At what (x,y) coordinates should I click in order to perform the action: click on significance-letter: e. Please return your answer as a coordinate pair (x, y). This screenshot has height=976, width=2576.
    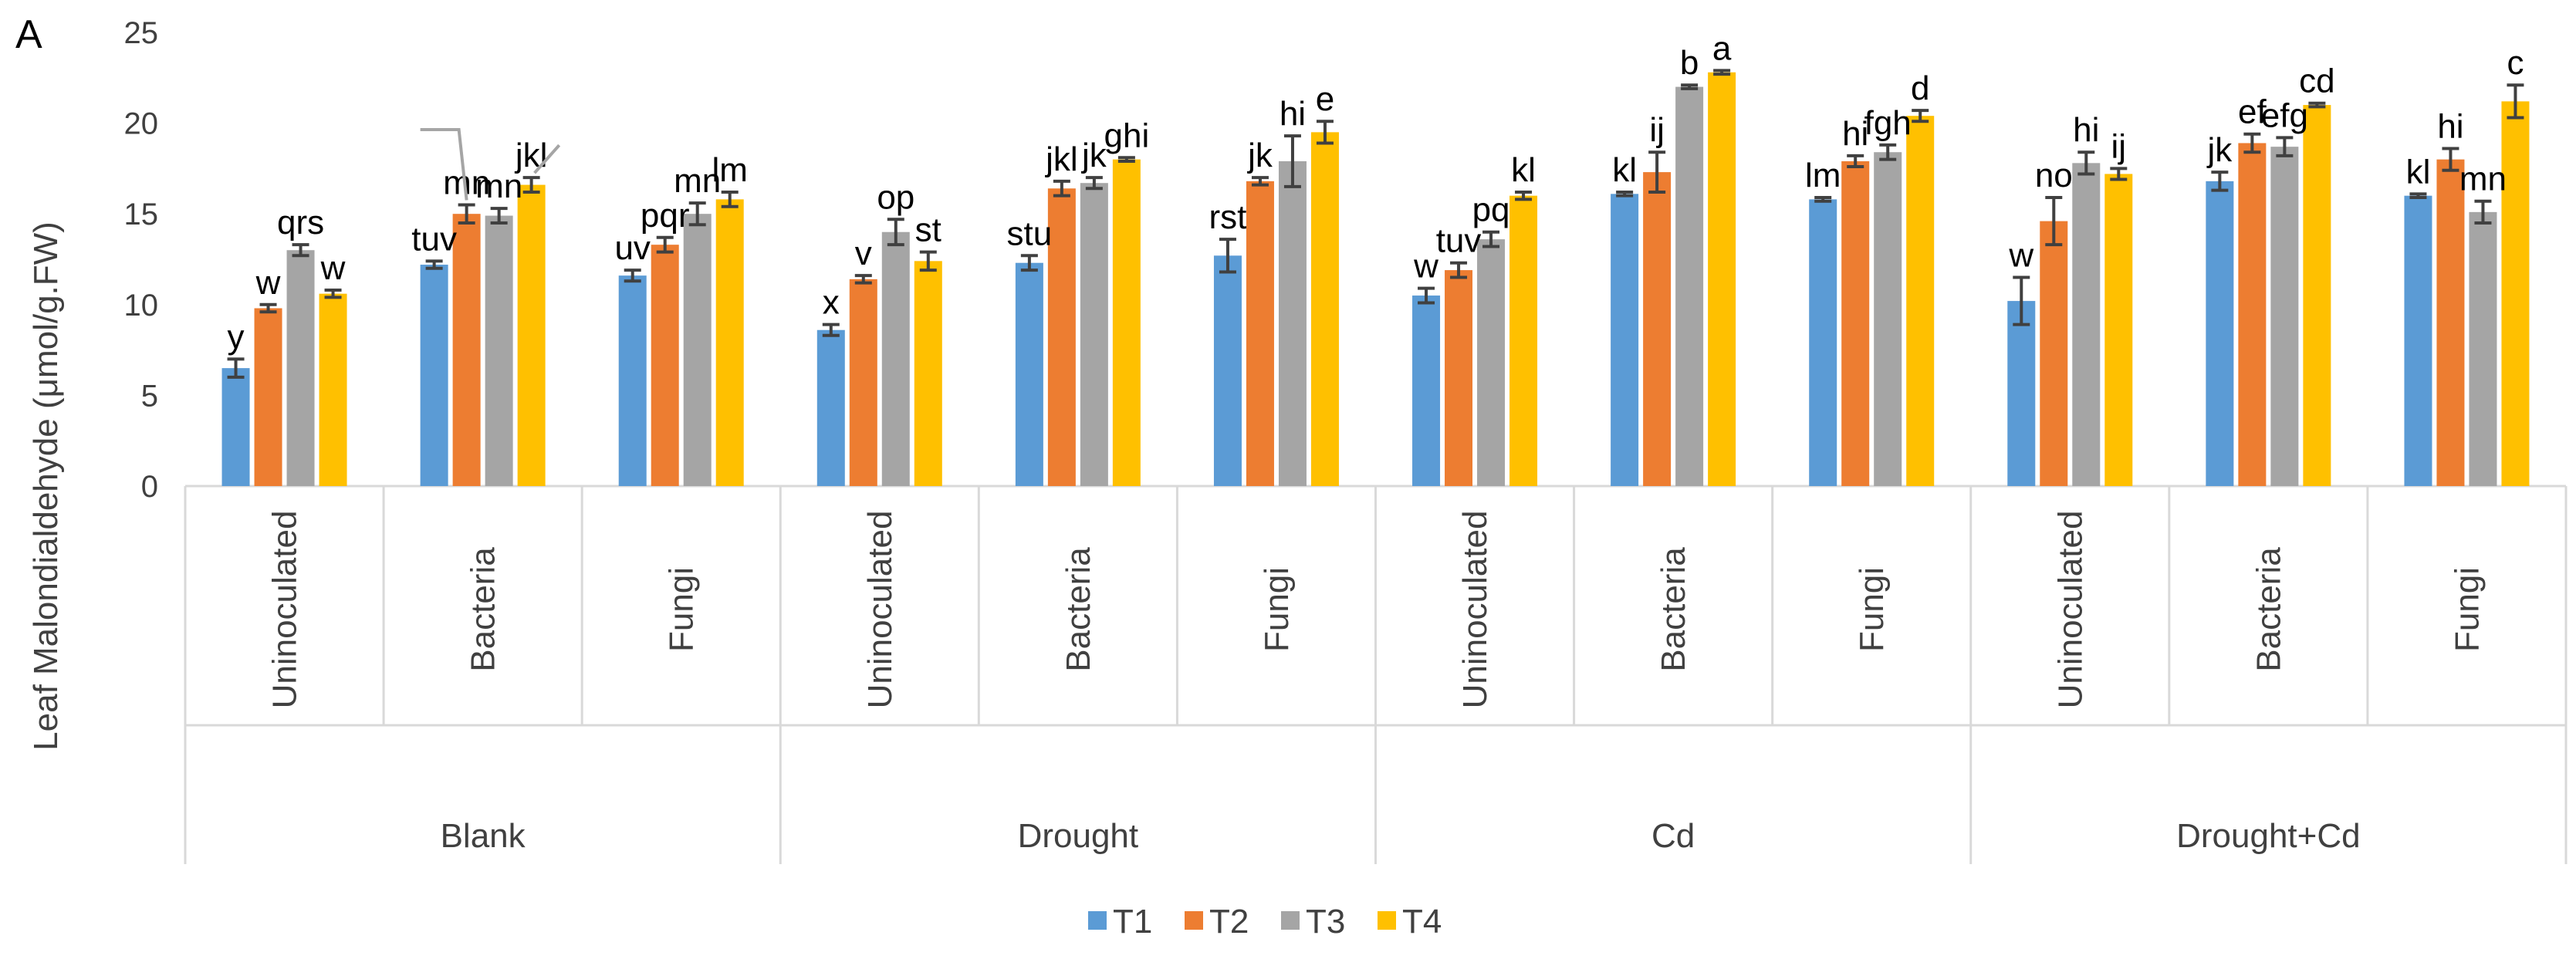
    Looking at the image, I should click on (1325, 99).